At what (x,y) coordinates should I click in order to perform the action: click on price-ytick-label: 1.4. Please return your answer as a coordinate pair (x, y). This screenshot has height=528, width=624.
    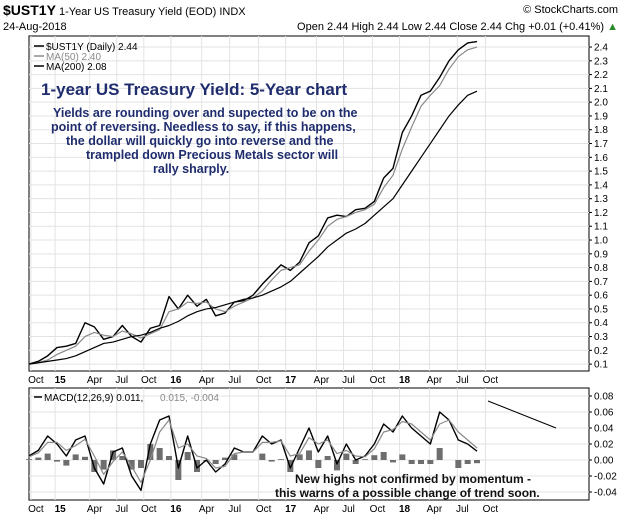
    Looking at the image, I should click on (601, 185).